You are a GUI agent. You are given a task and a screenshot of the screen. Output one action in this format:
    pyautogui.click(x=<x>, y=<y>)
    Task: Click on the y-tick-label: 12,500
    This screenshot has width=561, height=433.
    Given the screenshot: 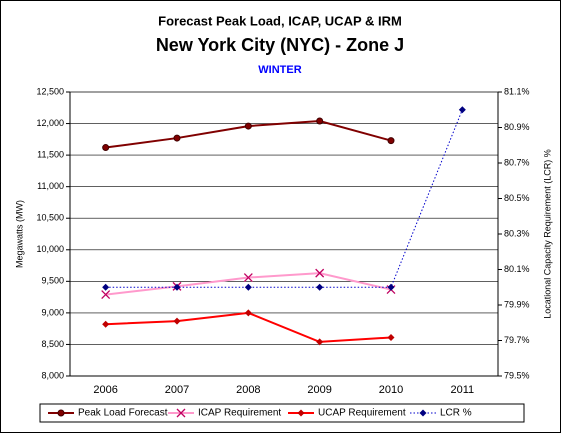 What is the action you would take?
    pyautogui.click(x=50, y=91)
    